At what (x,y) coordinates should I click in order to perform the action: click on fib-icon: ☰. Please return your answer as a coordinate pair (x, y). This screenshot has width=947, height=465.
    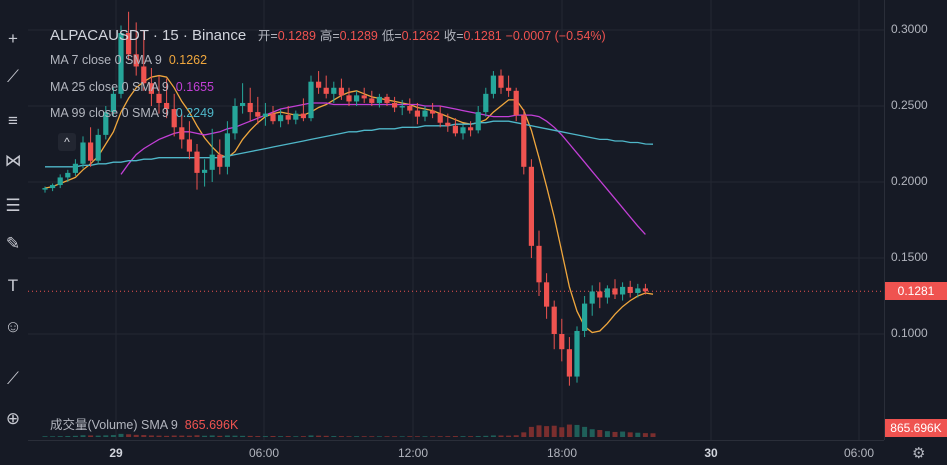
    Looking at the image, I should click on (13, 205).